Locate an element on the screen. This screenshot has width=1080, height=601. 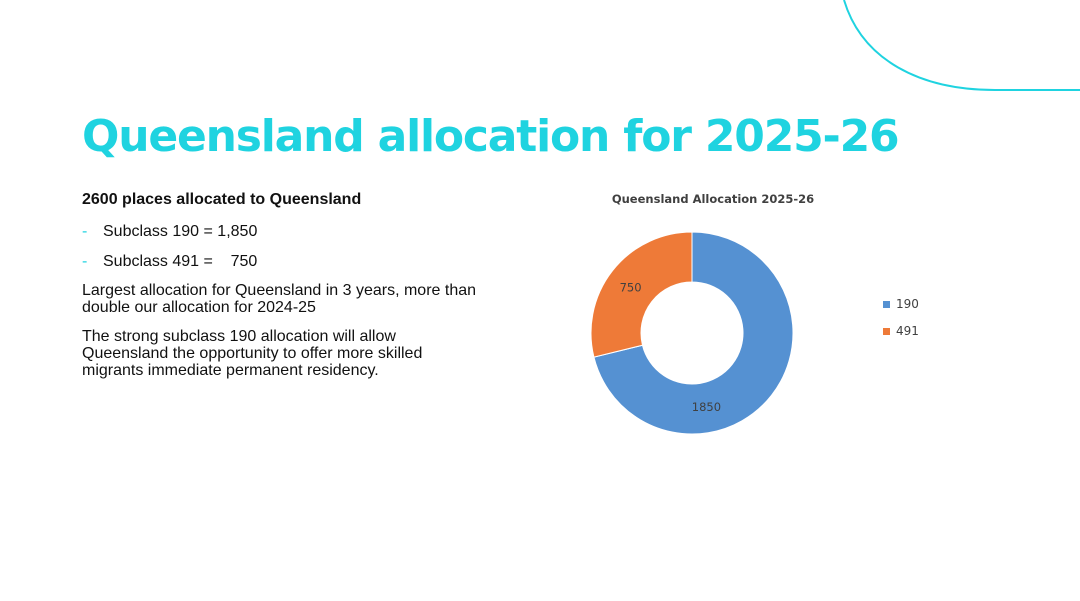
subhead: 2600 places allocated to Queensland is located at coordinates (222, 199).